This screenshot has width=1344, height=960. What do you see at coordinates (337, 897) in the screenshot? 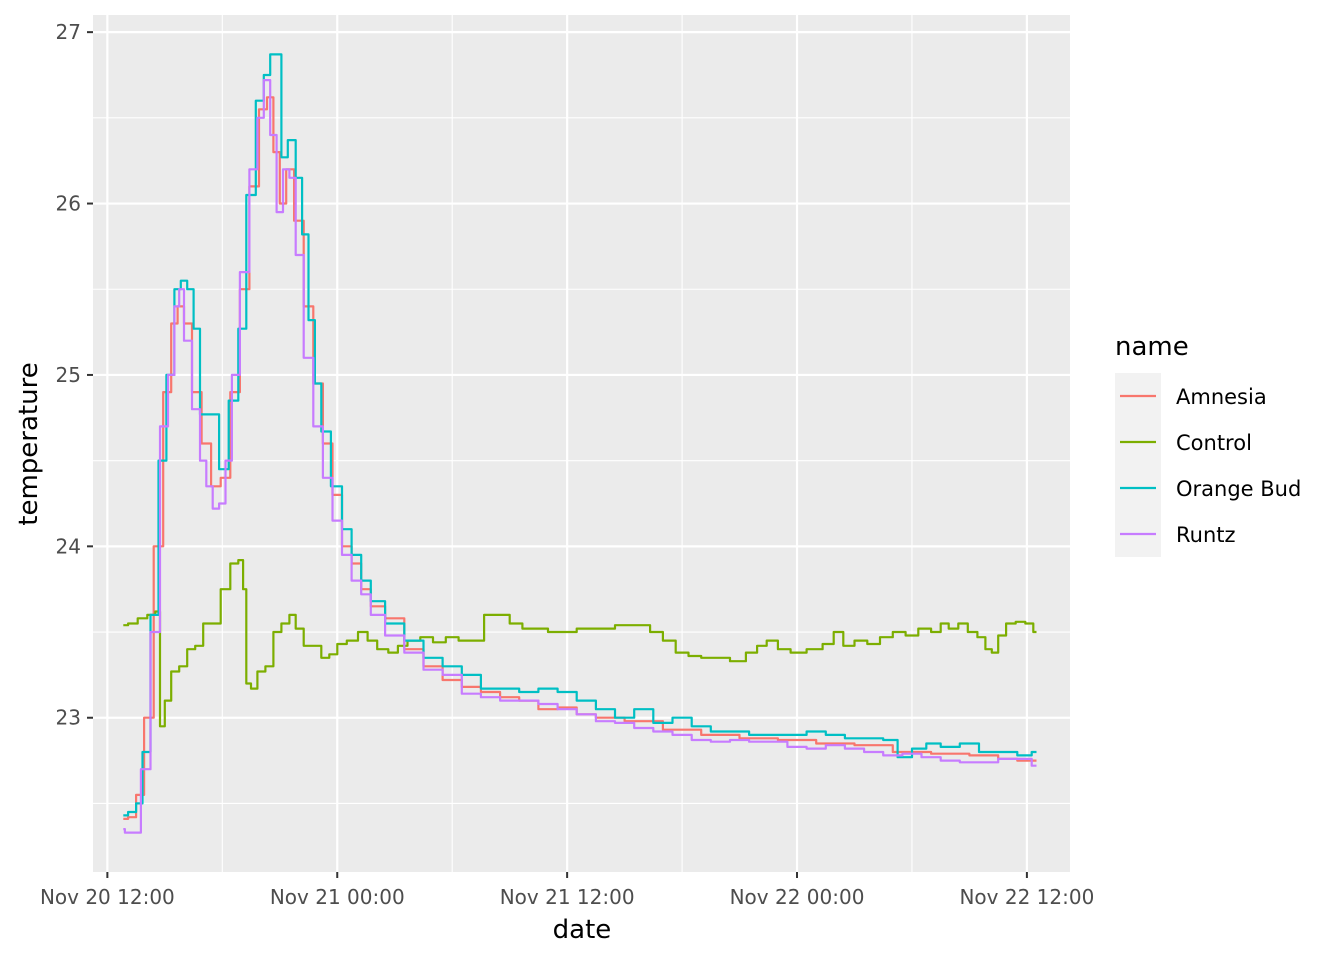
I see `x-tick-label: Nov 21 00:00` at bounding box center [337, 897].